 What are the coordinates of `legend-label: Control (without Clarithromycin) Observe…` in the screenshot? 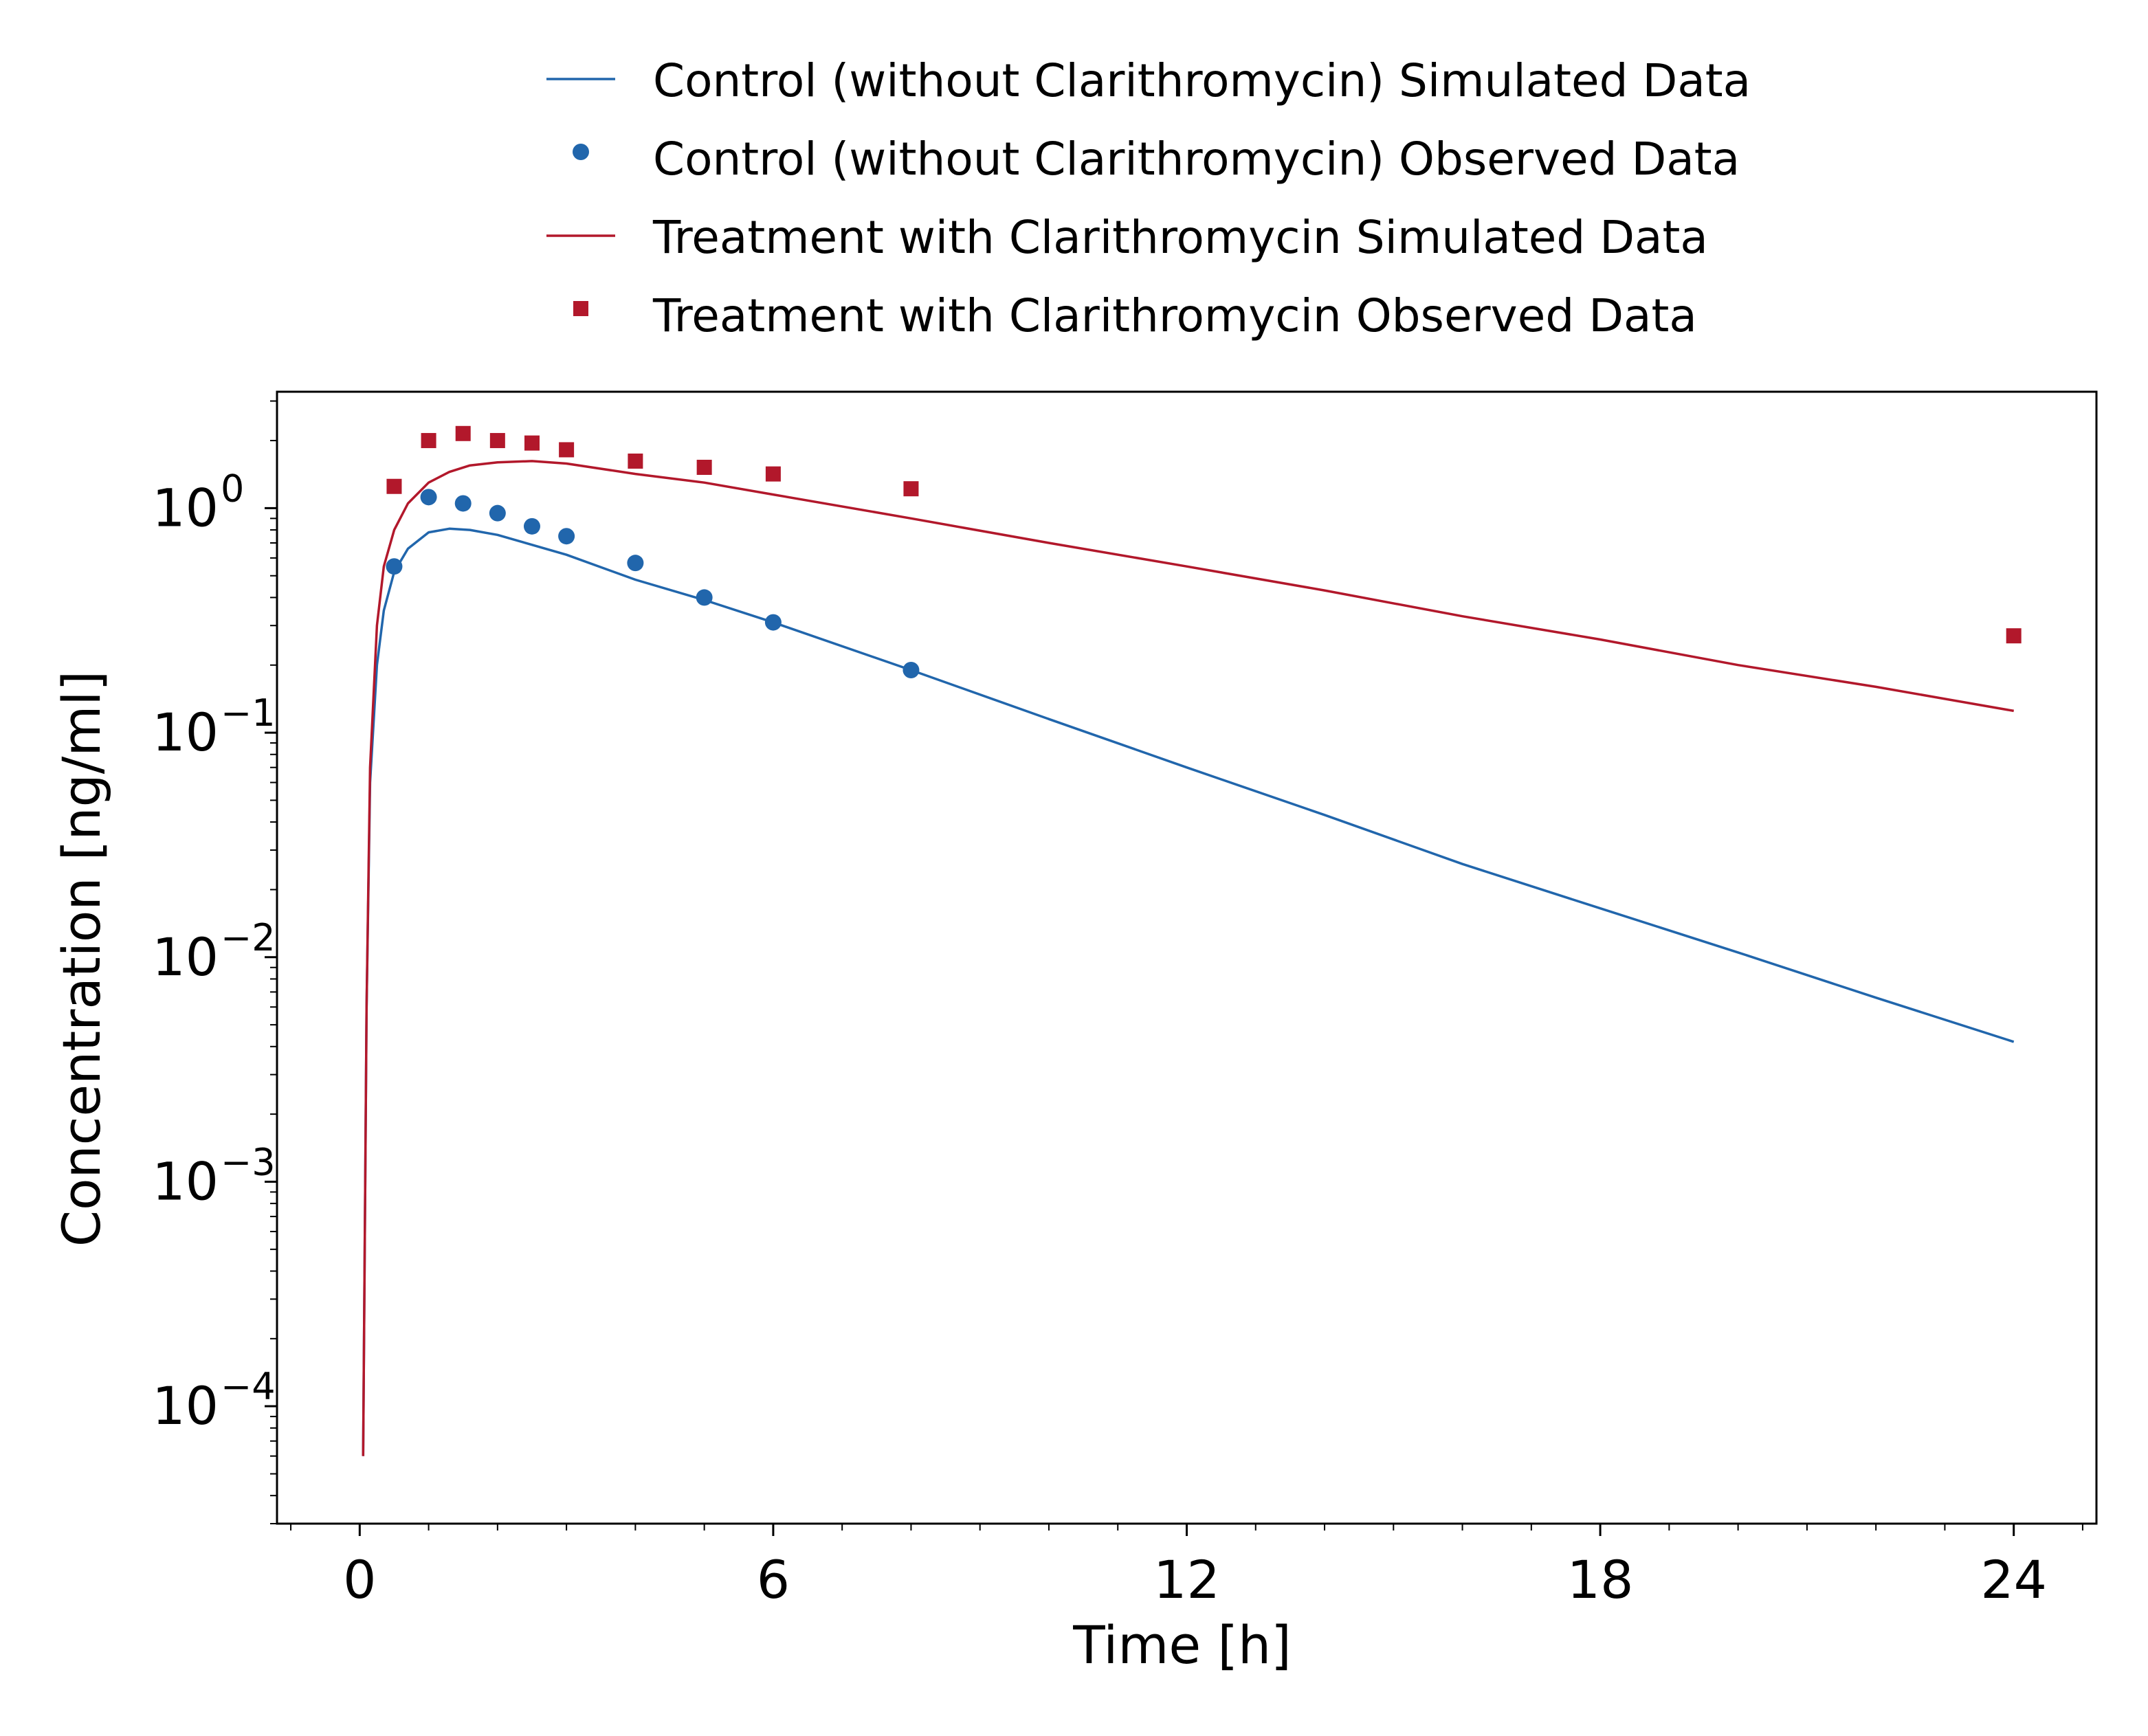 It's located at (1196, 159).